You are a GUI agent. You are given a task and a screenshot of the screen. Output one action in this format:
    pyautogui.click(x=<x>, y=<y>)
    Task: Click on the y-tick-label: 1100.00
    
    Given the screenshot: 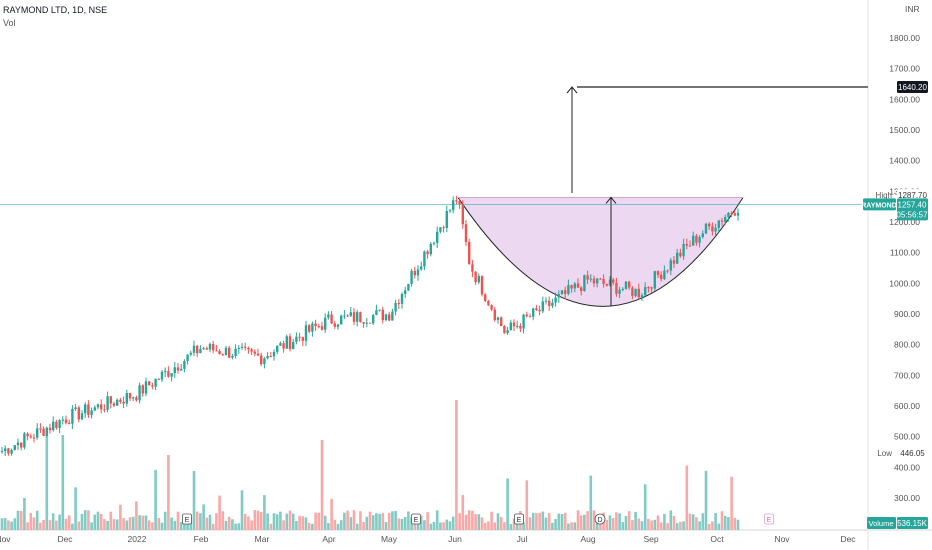 What is the action you would take?
    pyautogui.click(x=905, y=253)
    